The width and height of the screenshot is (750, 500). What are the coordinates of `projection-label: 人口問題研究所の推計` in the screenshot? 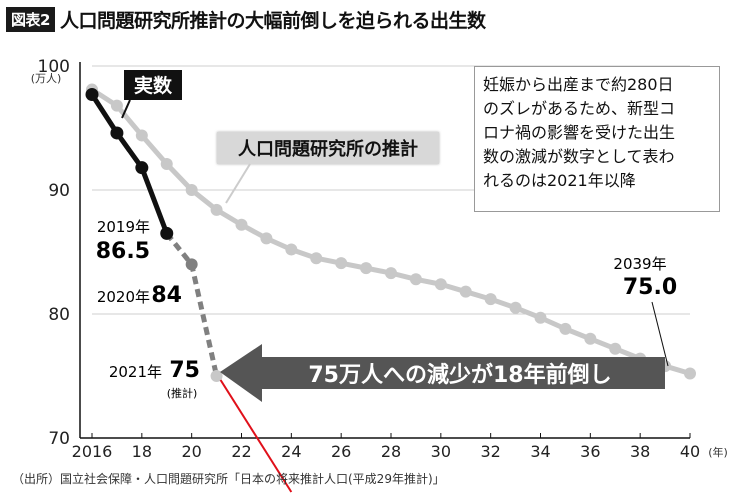 It's located at (328, 149).